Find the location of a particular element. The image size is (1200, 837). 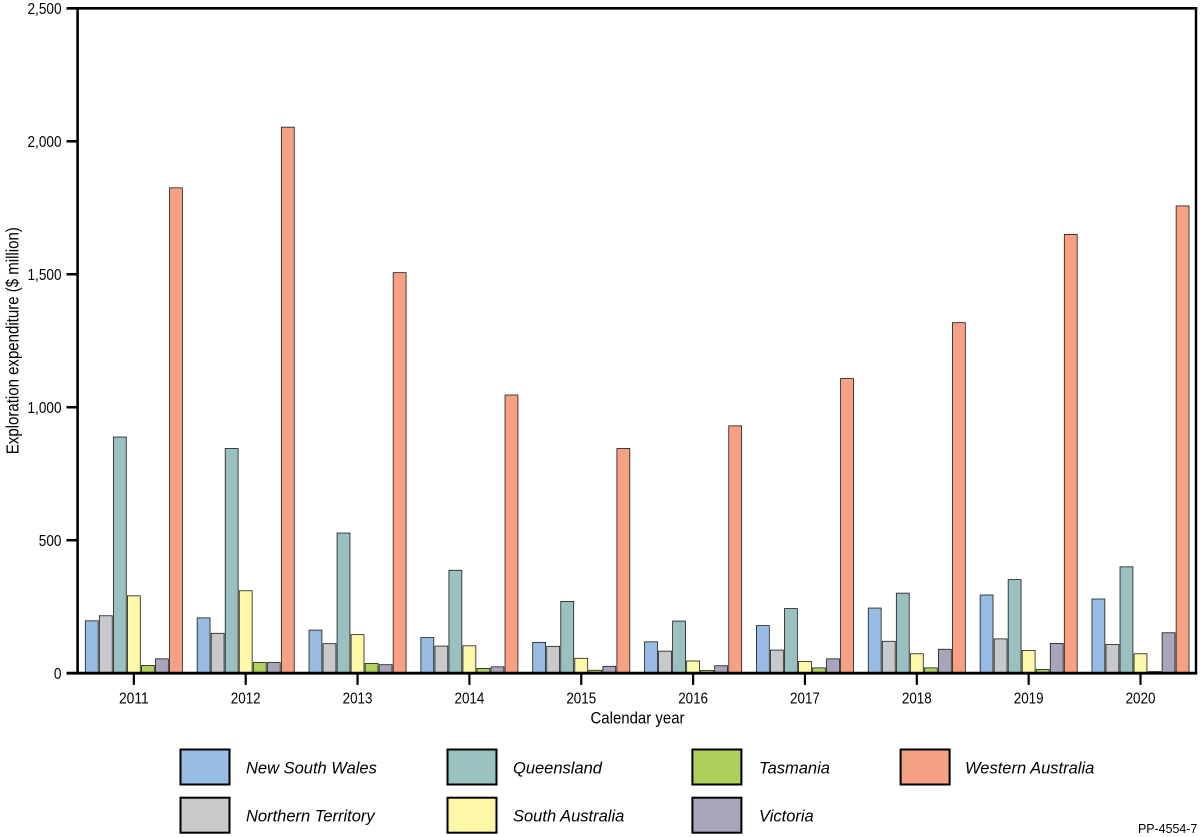

svg-text: New South Wales is located at coordinates (311, 769).